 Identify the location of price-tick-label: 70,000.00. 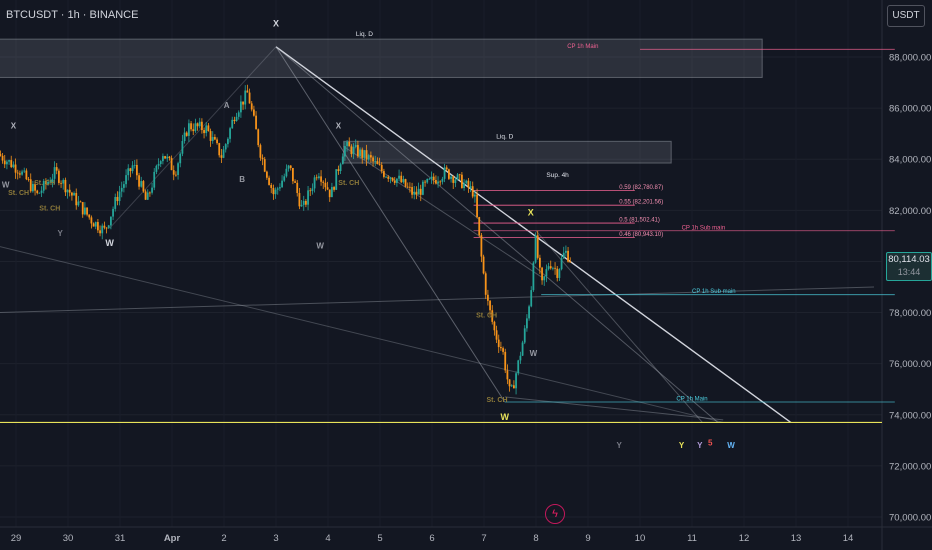
(910, 518).